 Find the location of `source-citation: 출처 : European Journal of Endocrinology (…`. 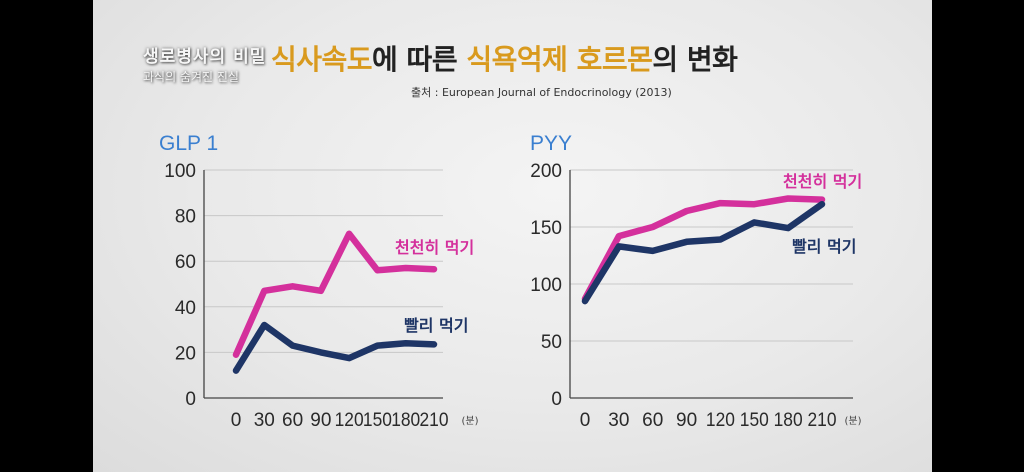

source-citation: 출처 : European Journal of Endocrinology (… is located at coordinates (541, 92).